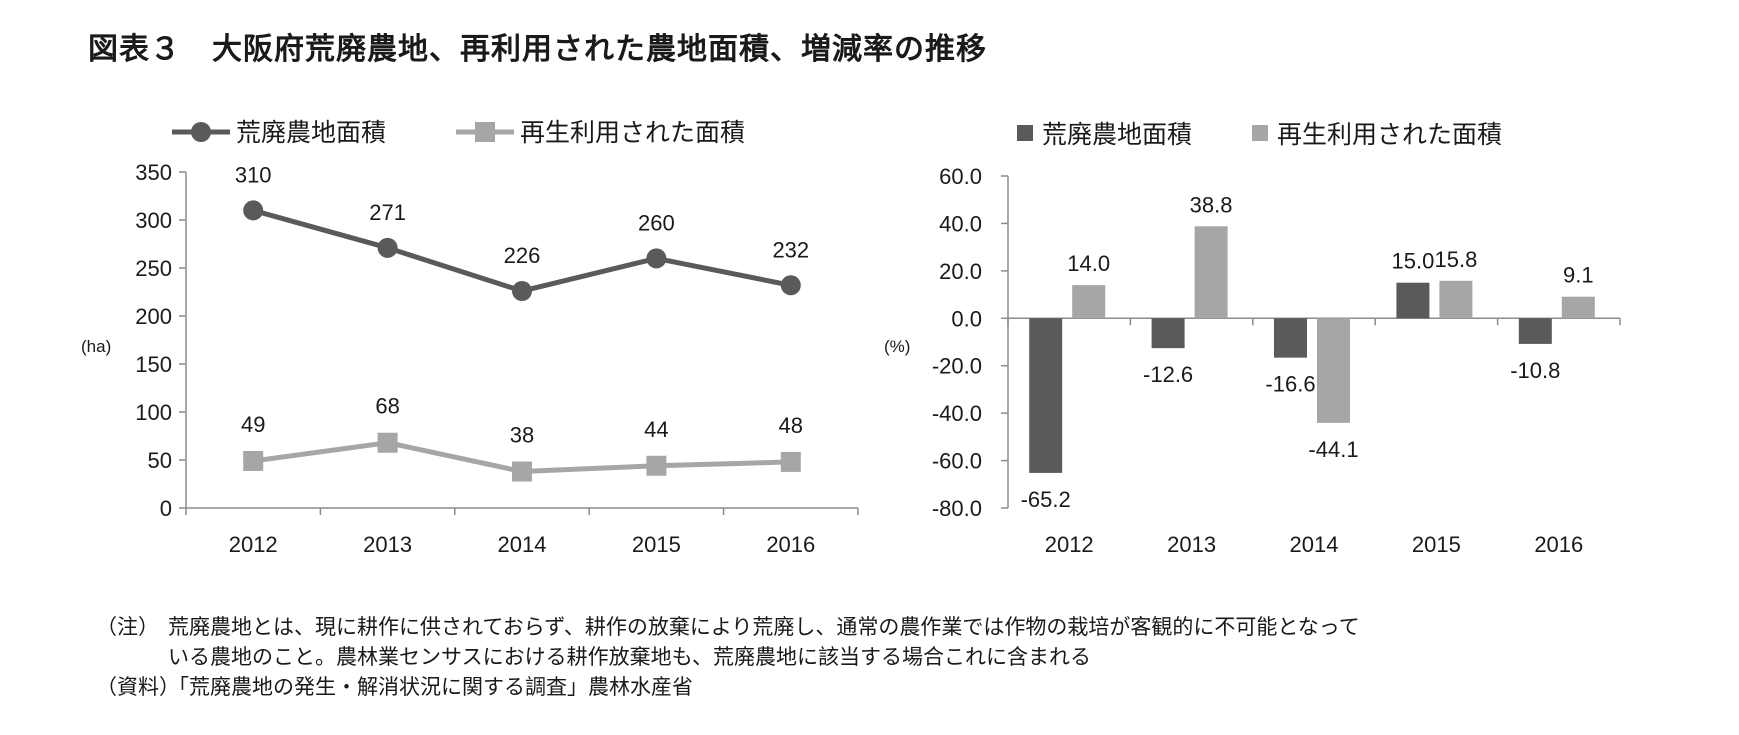 This screenshot has width=1739, height=735. What do you see at coordinates (153, 364) in the screenshot?
I see `y-tick-label: 150` at bounding box center [153, 364].